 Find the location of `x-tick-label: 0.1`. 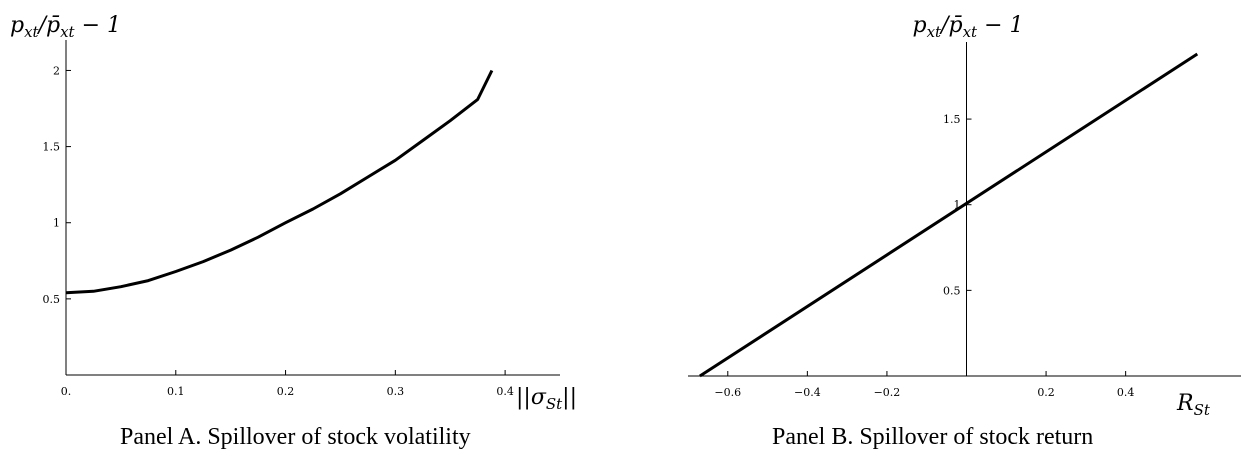

x-tick-label: 0.1 is located at coordinates (176, 391).